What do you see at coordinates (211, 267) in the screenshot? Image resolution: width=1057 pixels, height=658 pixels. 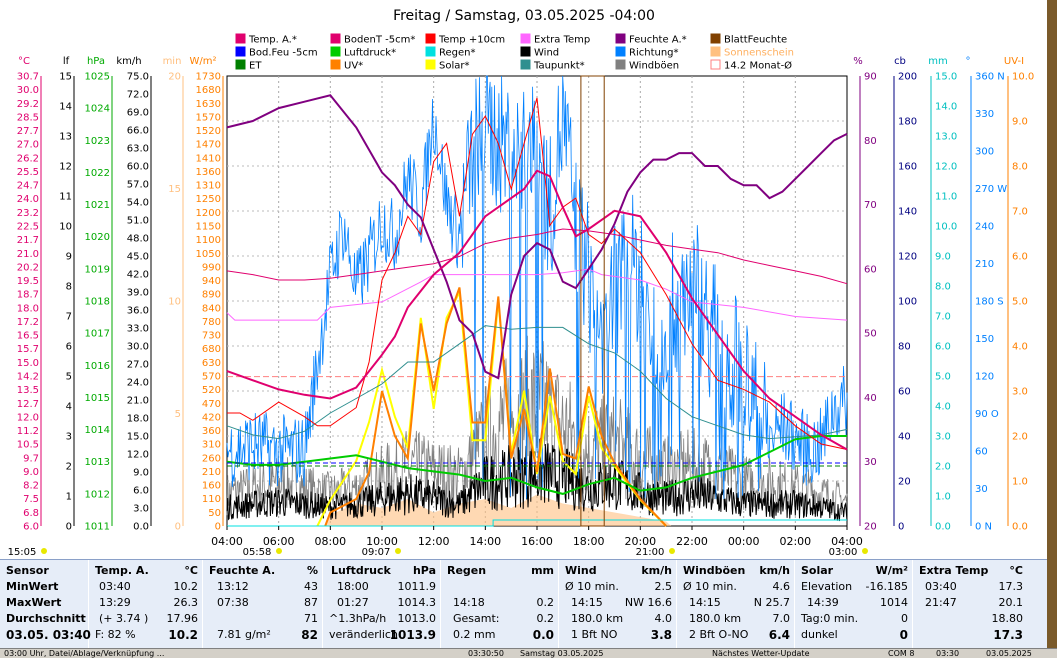 I see `axis-tick-wm2: 990` at bounding box center [211, 267].